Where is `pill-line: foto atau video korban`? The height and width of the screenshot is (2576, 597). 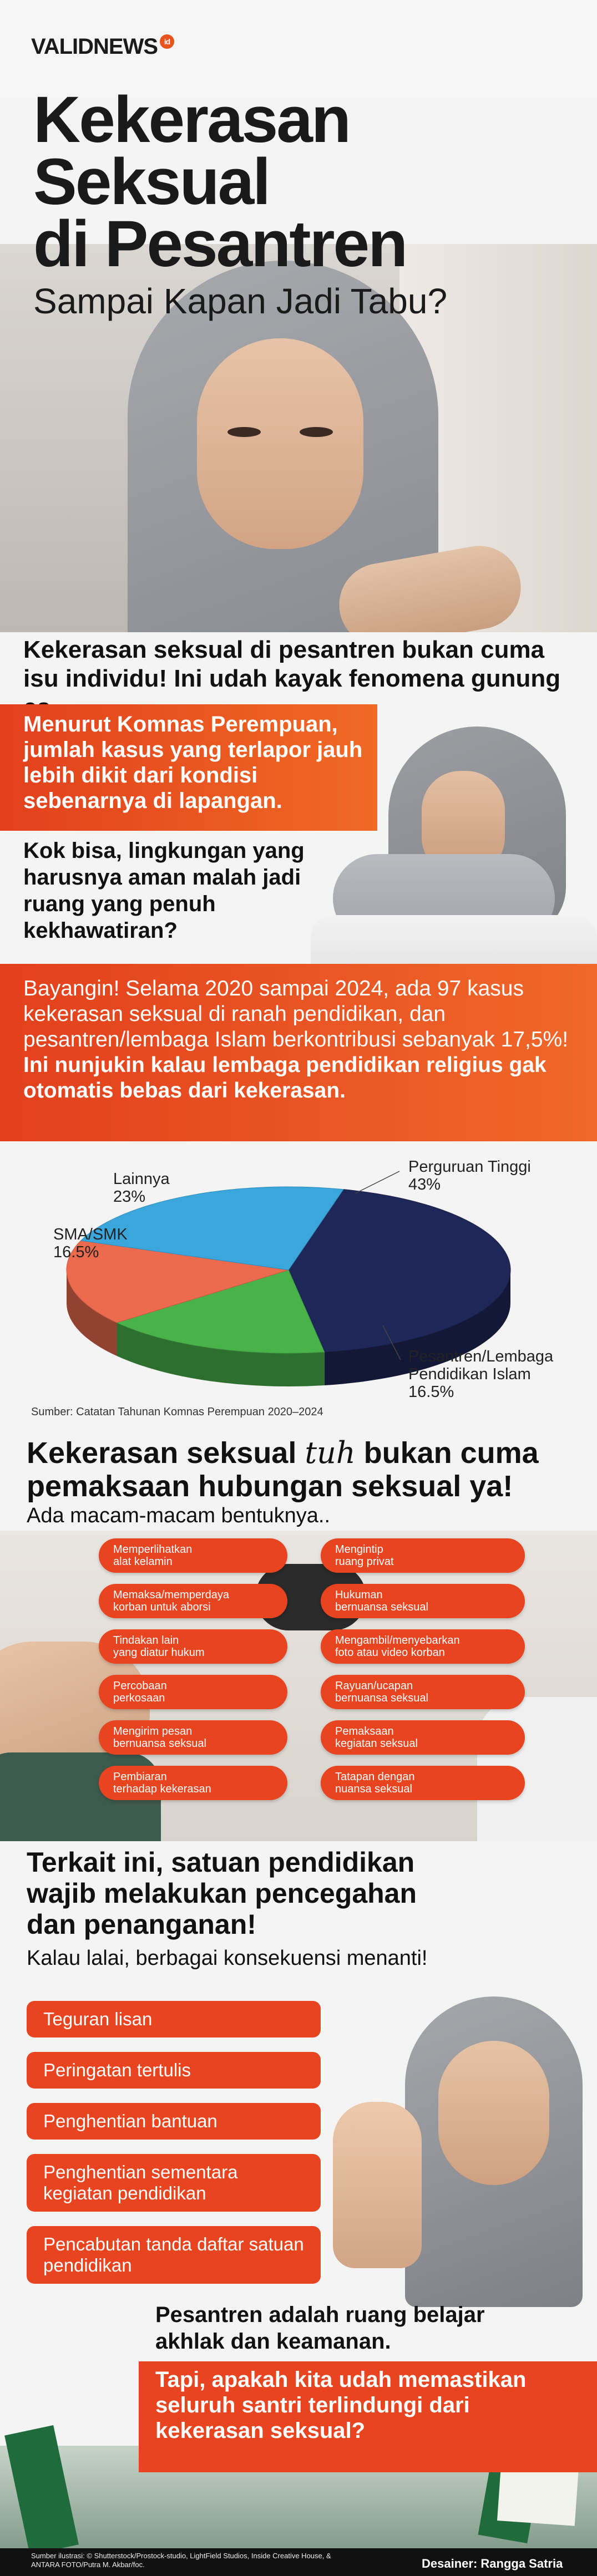 pill-line: foto atau video korban is located at coordinates (390, 1653).